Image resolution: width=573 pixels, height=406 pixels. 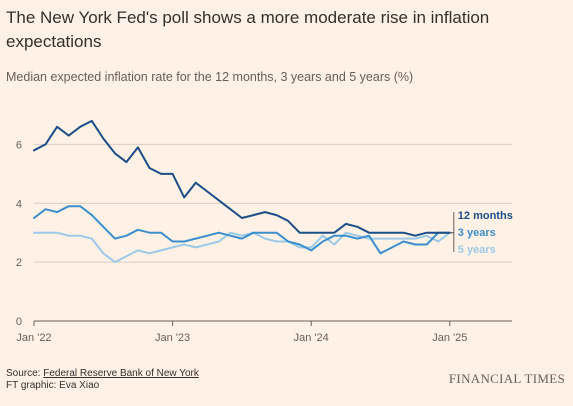 What do you see at coordinates (449, 338) in the screenshot?
I see `x-tick-label: Jan '25` at bounding box center [449, 338].